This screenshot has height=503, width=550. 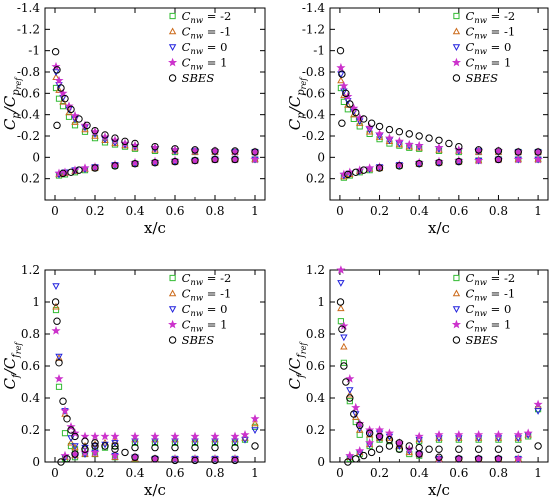 What do you see at coordinates (30, 334) in the screenshot?
I see `y-tick-label: 0.8` at bounding box center [30, 334].